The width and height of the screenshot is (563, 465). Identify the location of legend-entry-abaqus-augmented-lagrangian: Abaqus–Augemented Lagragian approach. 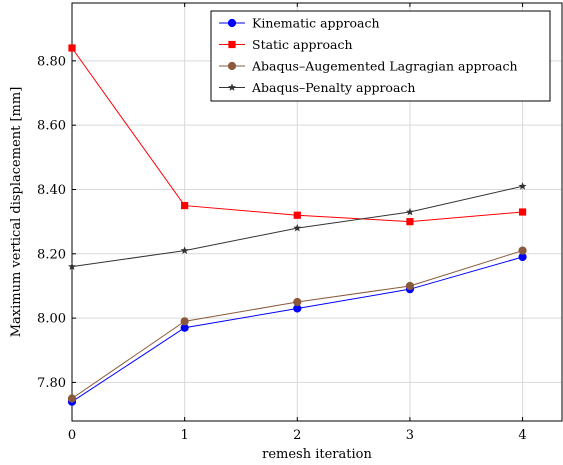
(368, 66).